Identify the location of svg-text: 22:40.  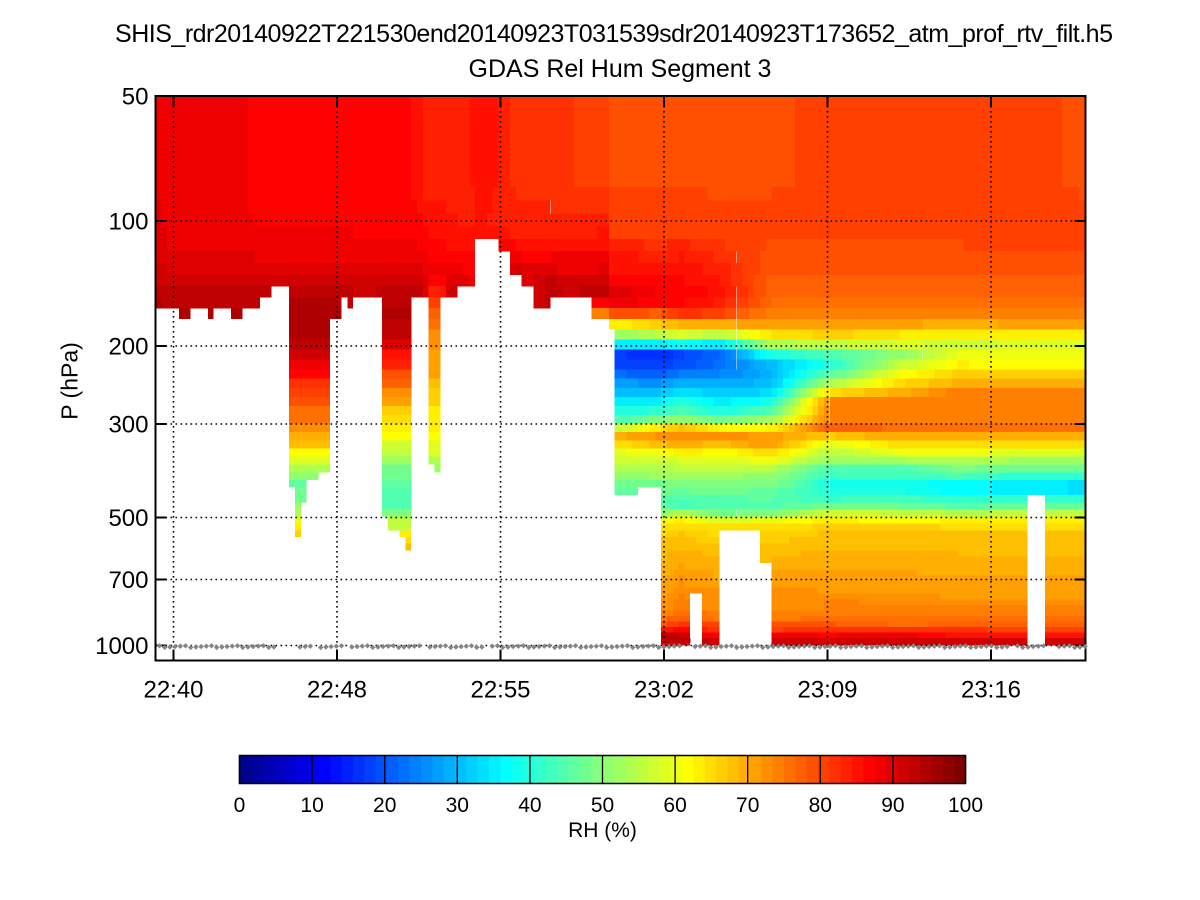
(173, 690).